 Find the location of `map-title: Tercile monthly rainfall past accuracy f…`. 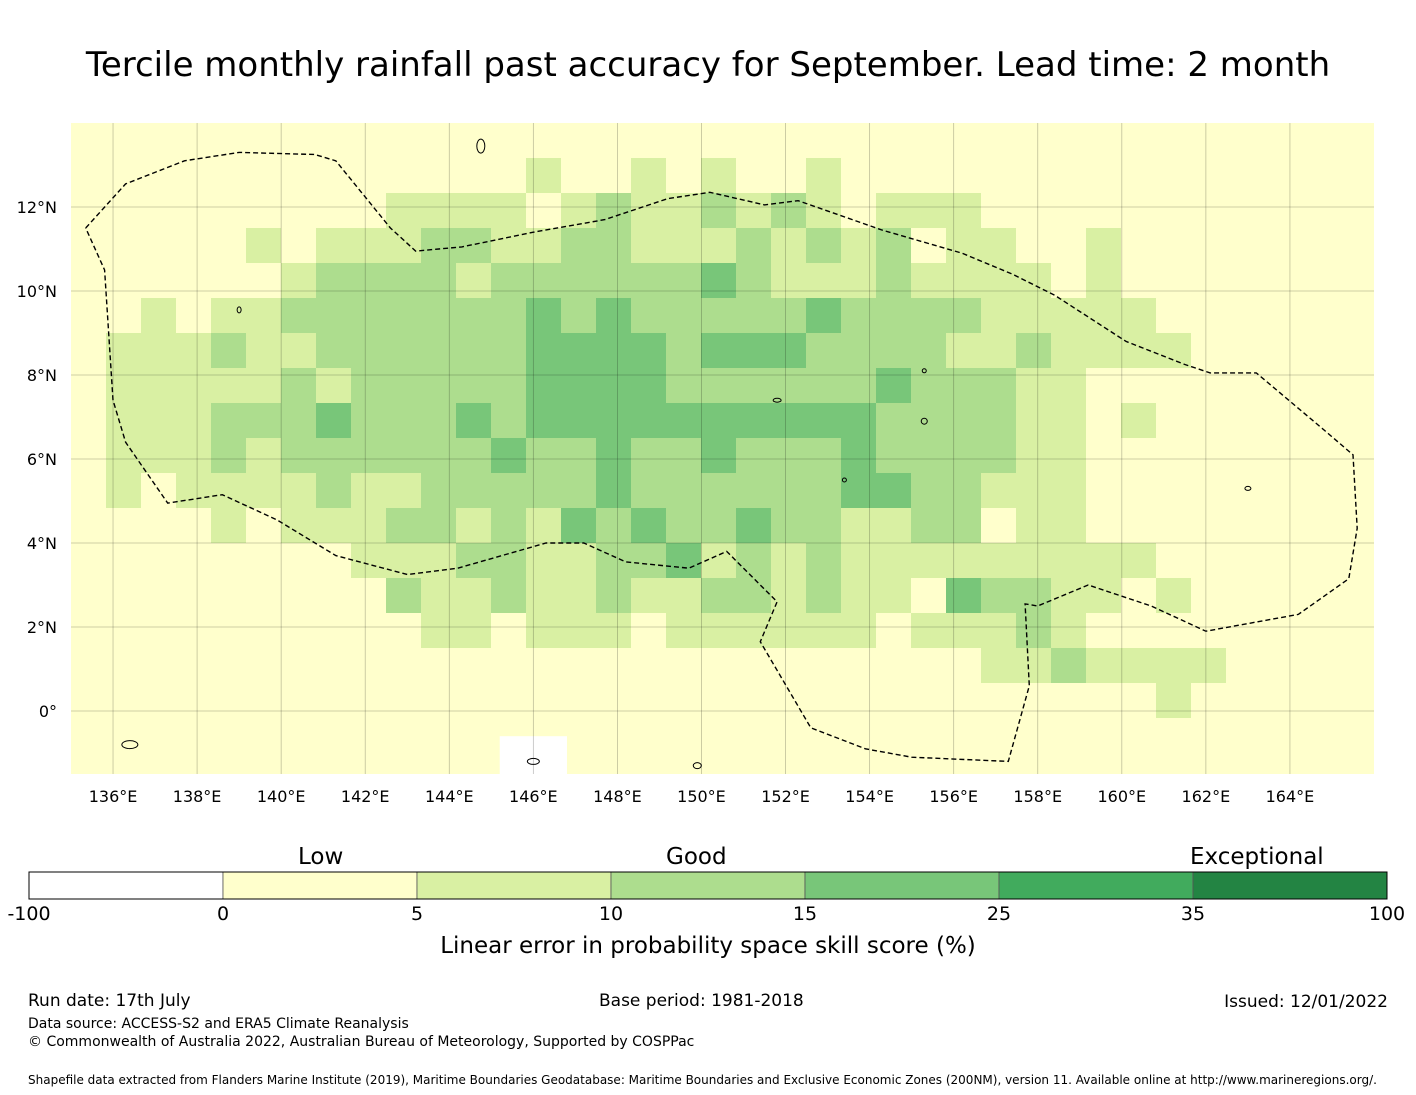

map-title: Tercile monthly rainfall past accuracy f… is located at coordinates (708, 65).